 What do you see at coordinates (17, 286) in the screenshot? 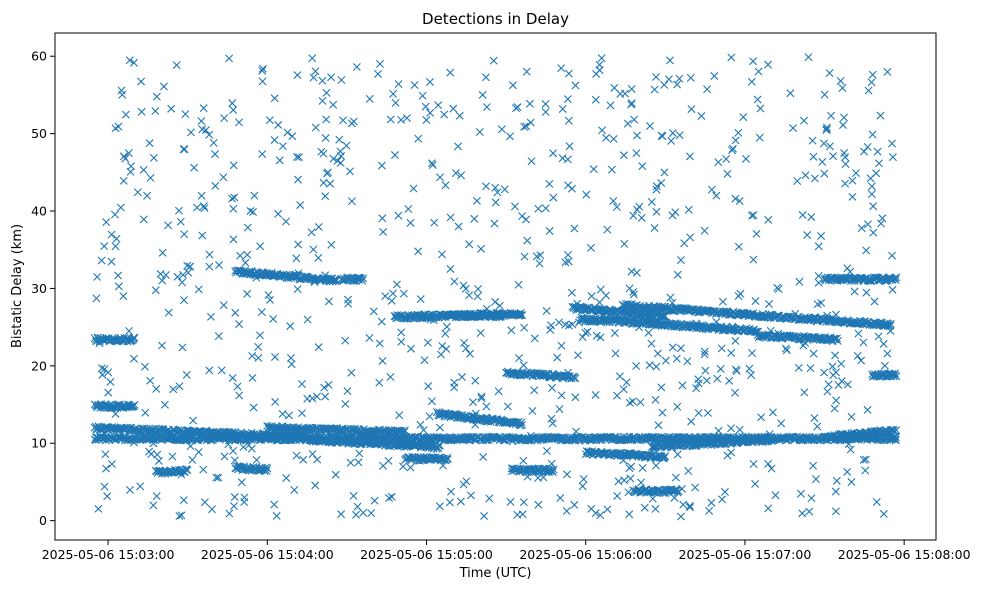
I see `y-axis-label: Bistatic Delay (km)` at bounding box center [17, 286].